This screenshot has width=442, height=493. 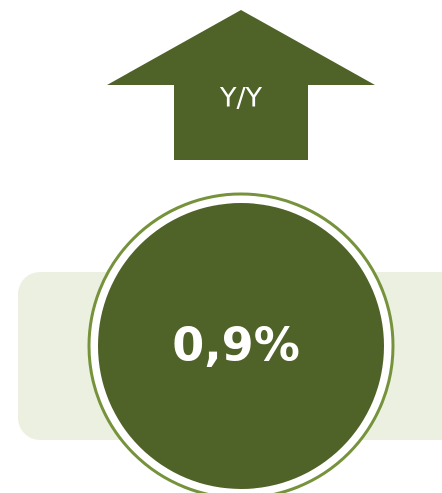 I want to click on arrow-label: Y/Y, so click(x=241, y=98).